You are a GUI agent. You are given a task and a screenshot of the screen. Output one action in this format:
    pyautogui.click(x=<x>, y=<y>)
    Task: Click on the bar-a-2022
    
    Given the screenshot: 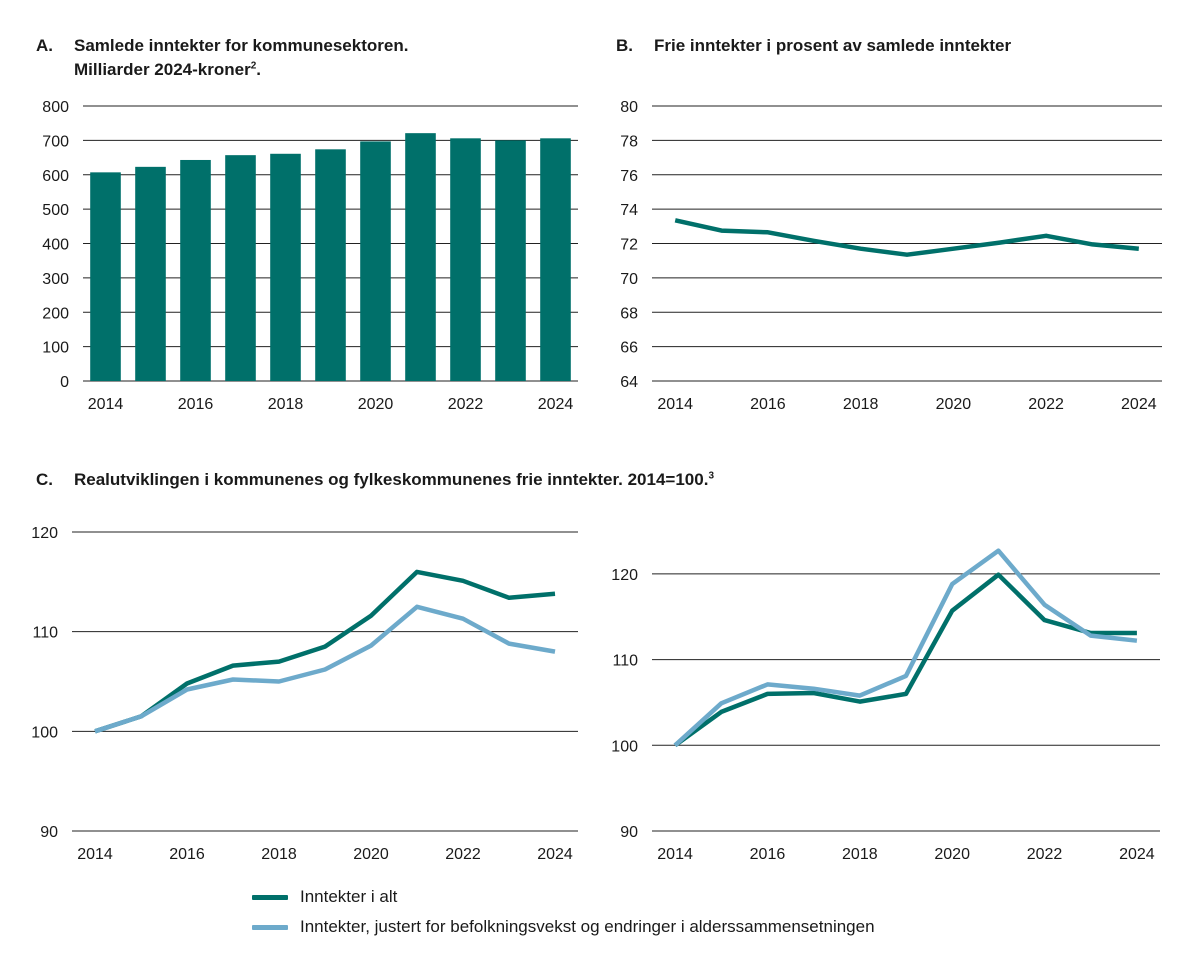 What is the action you would take?
    pyautogui.click(x=465, y=259)
    